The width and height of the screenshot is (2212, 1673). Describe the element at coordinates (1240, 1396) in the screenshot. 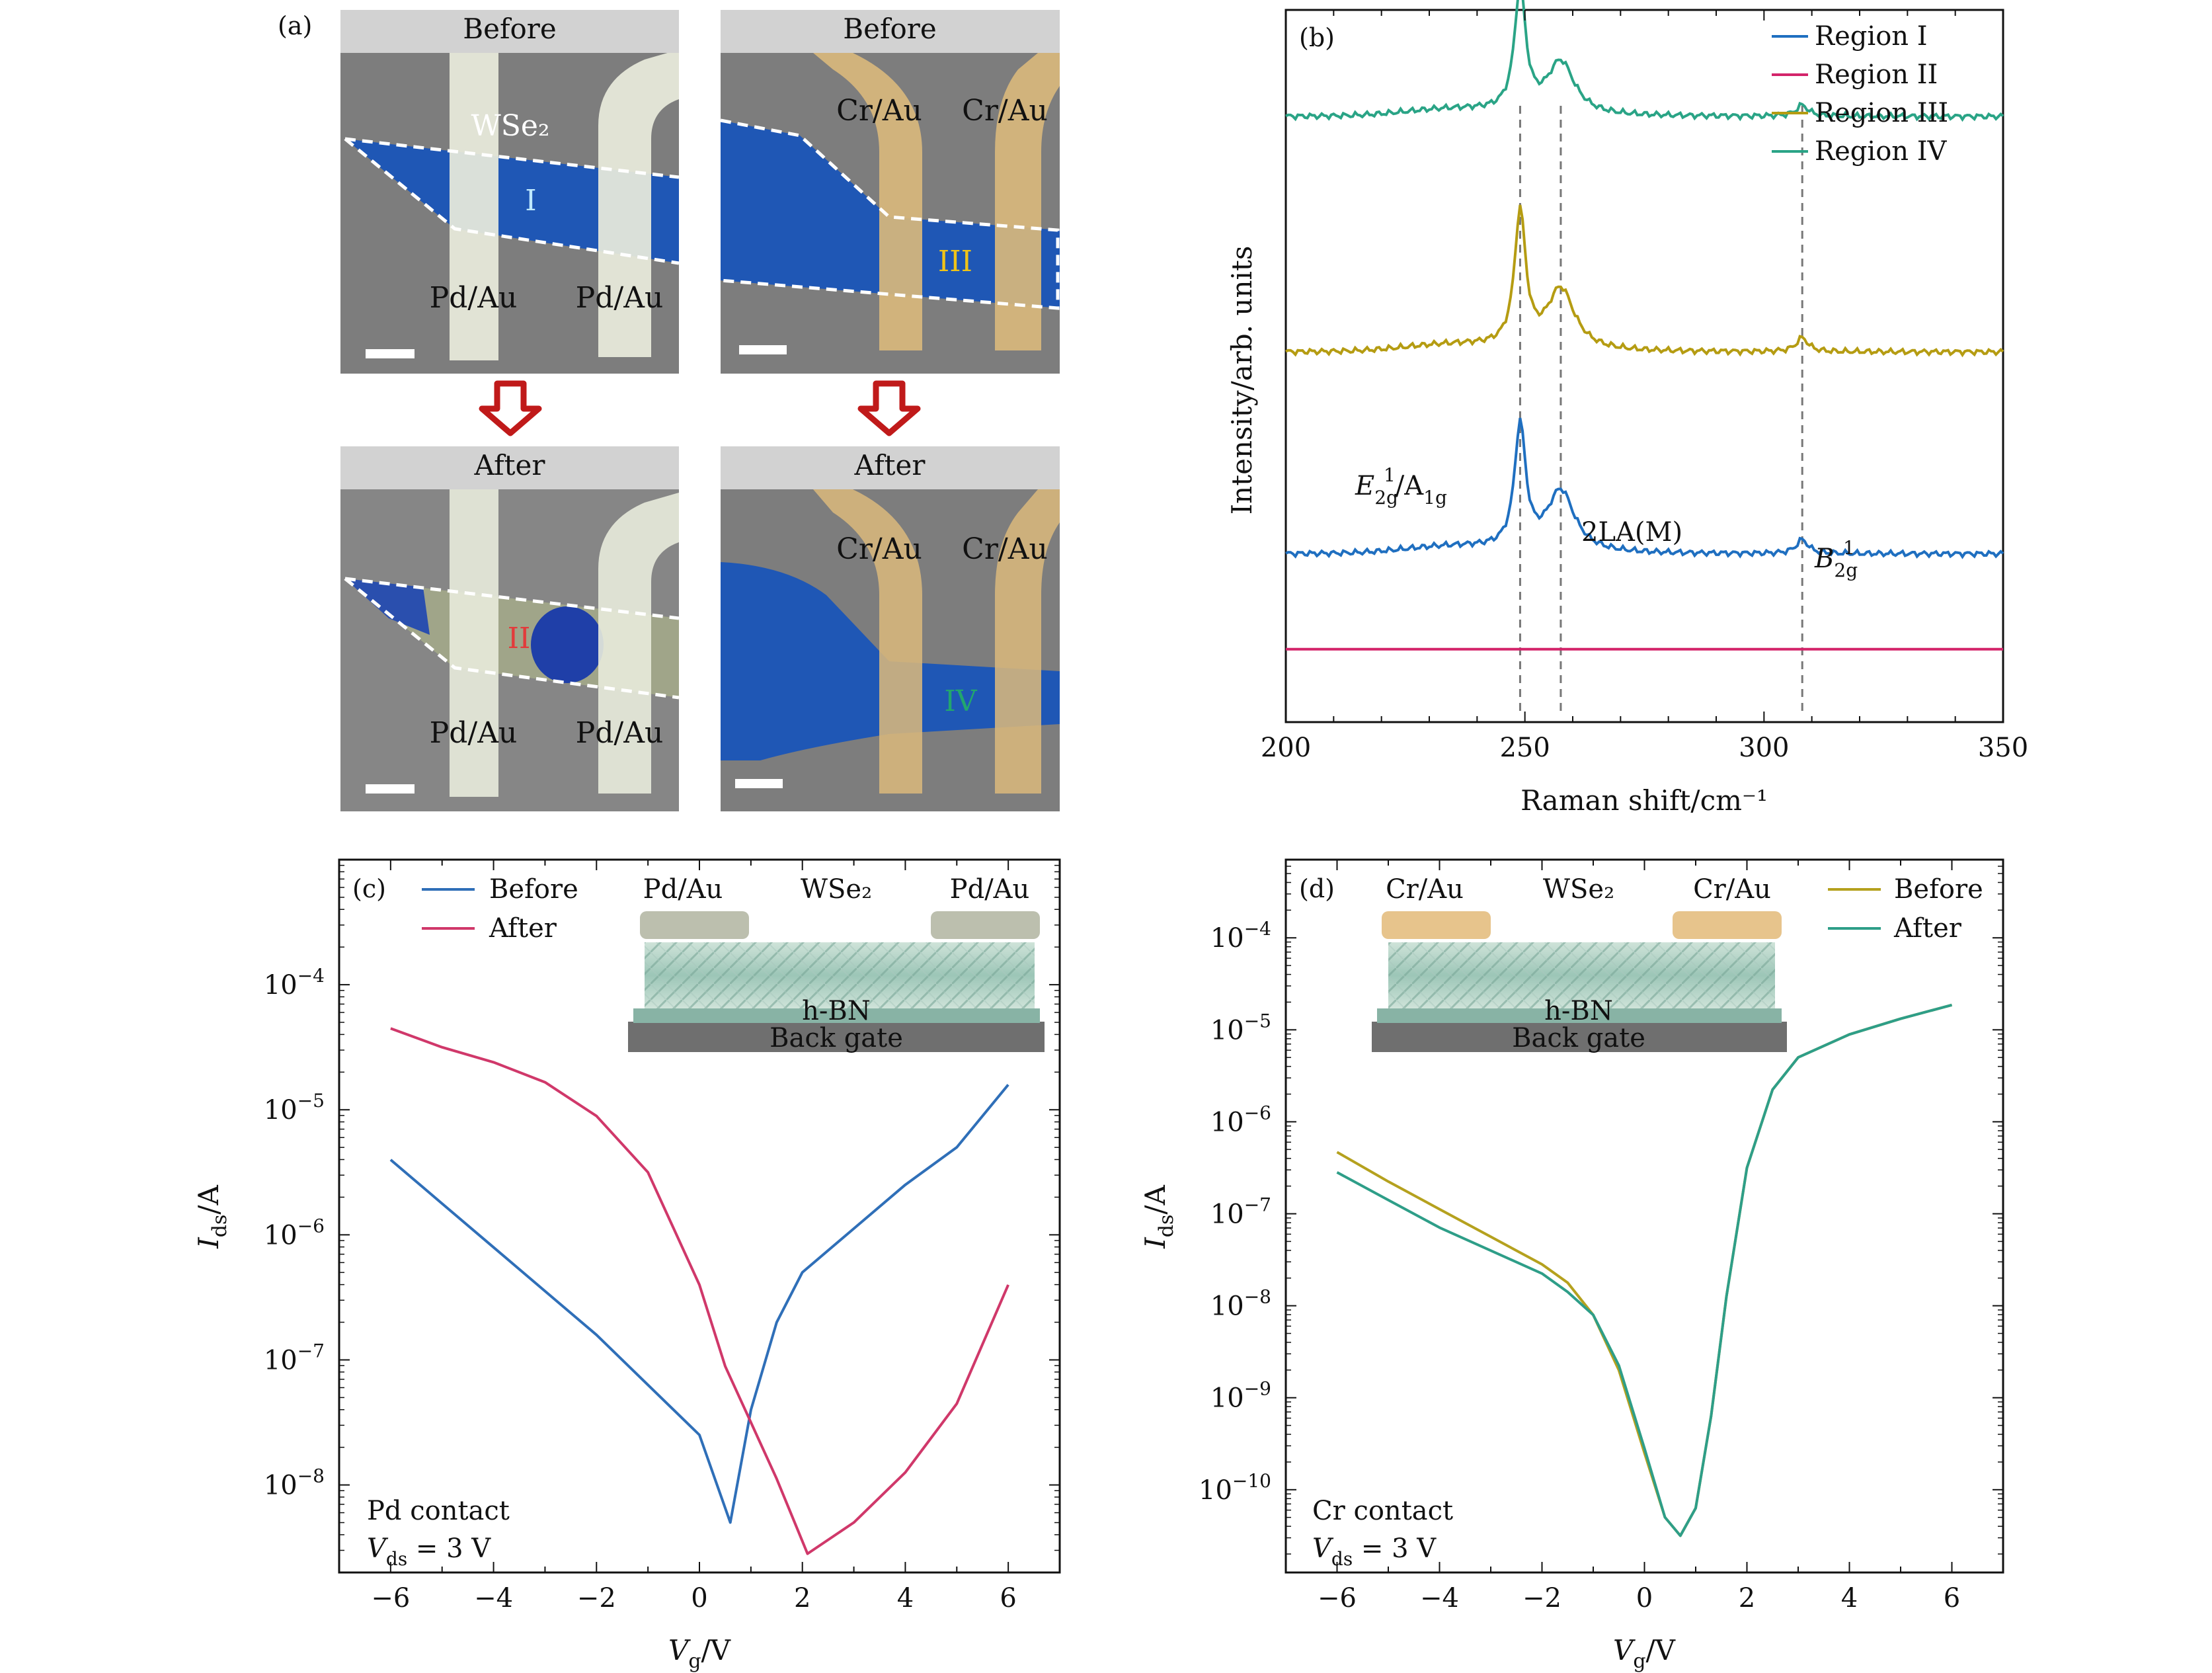

I see `y-tick-label: 10⁻⁹` at that location.